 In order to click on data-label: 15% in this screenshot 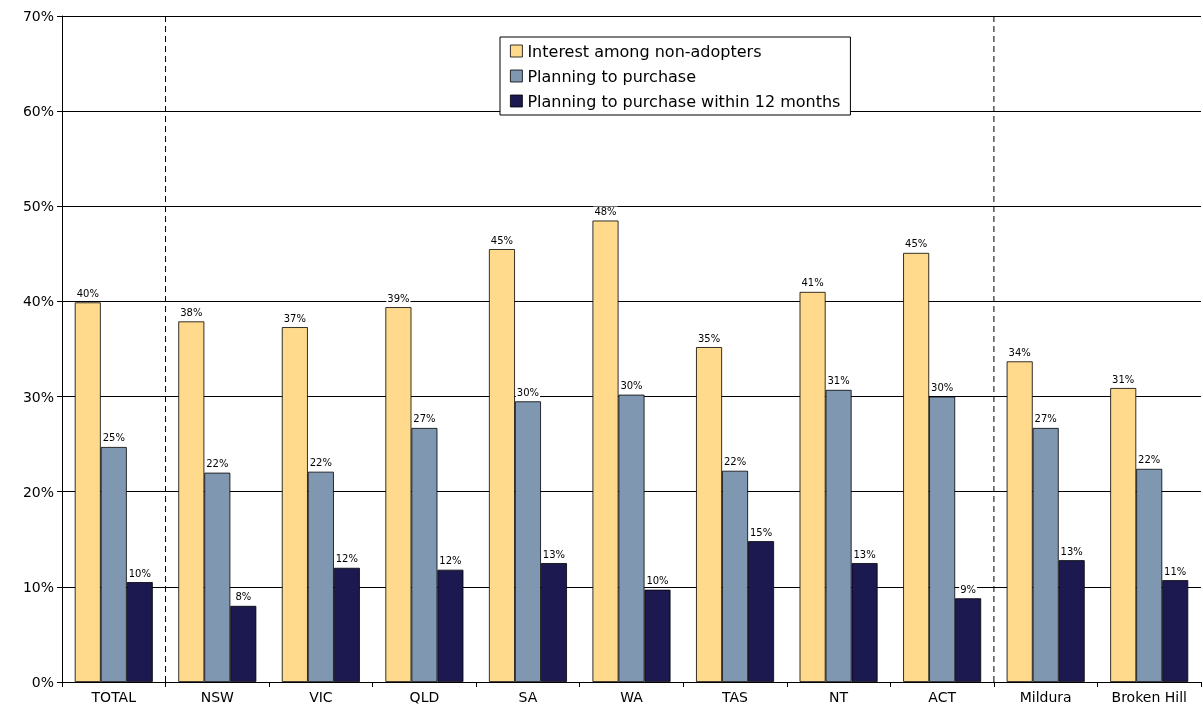, I will do `click(761, 532)`.